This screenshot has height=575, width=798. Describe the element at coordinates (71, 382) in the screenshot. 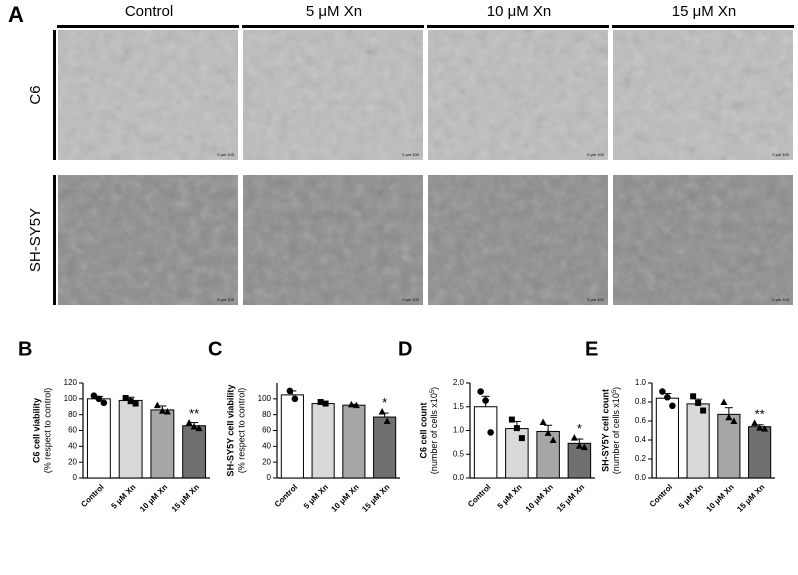

I see `y-tick-label: 120` at that location.